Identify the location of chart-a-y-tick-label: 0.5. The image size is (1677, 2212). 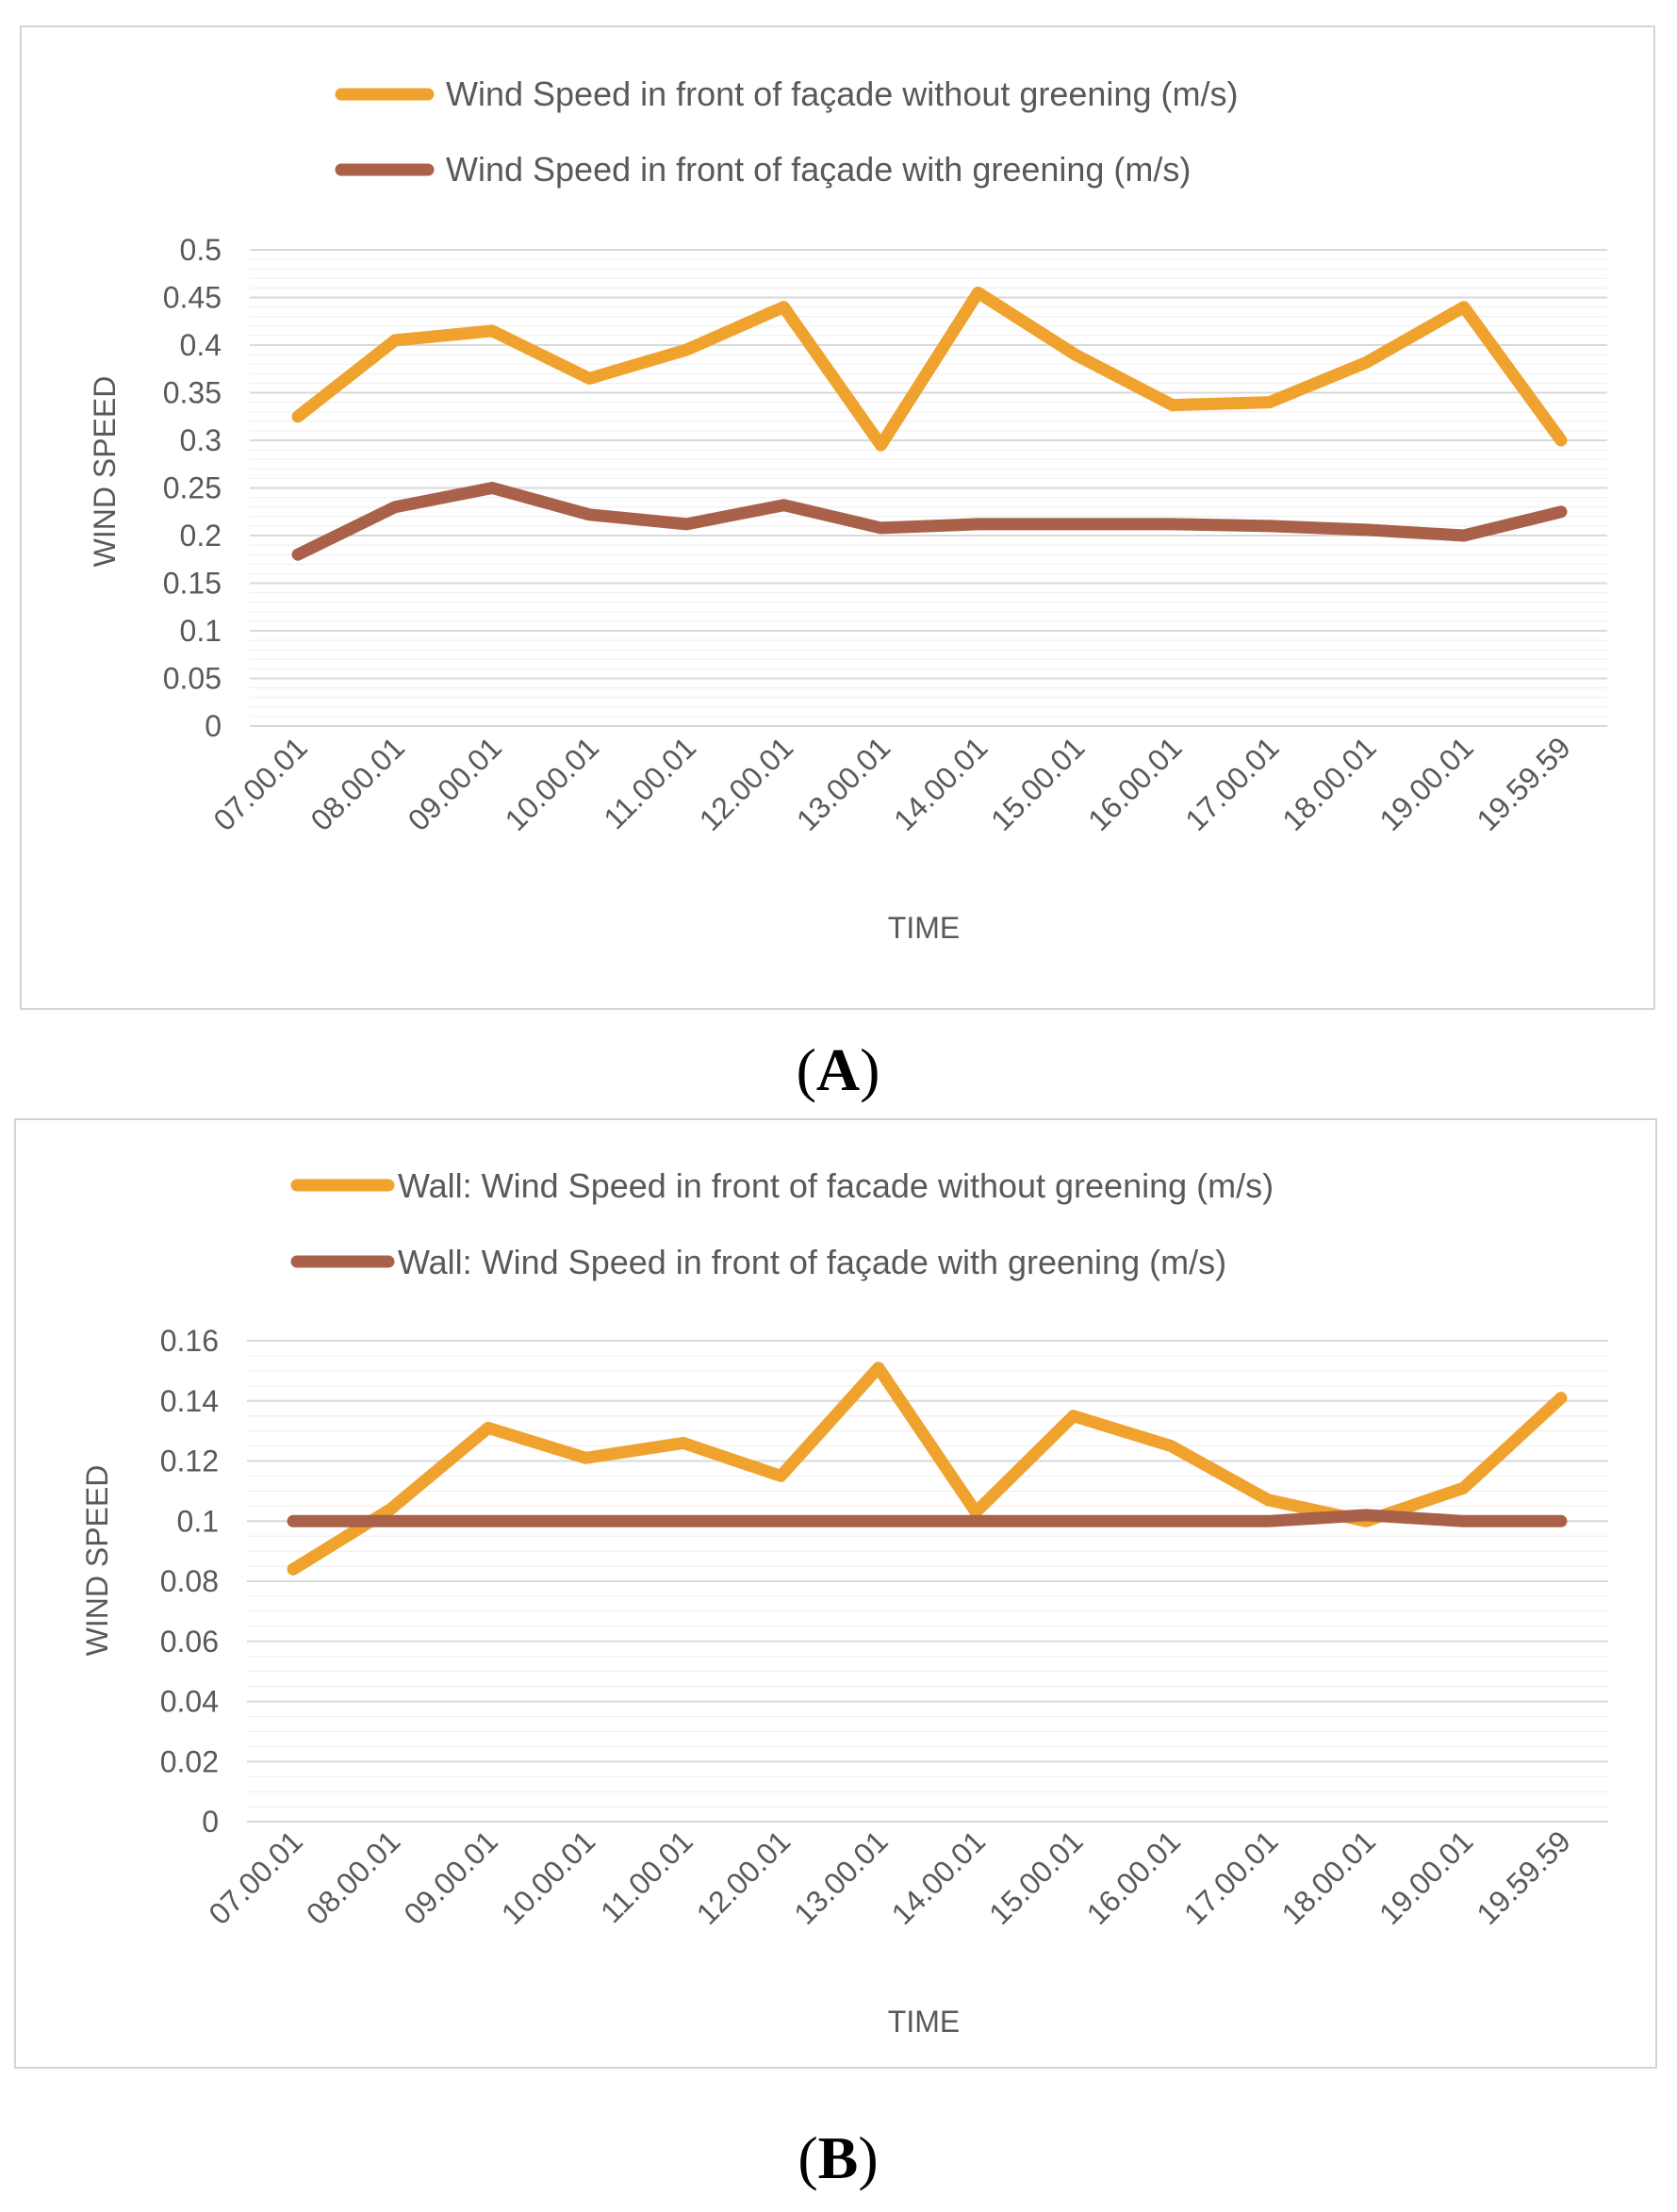
(201, 250).